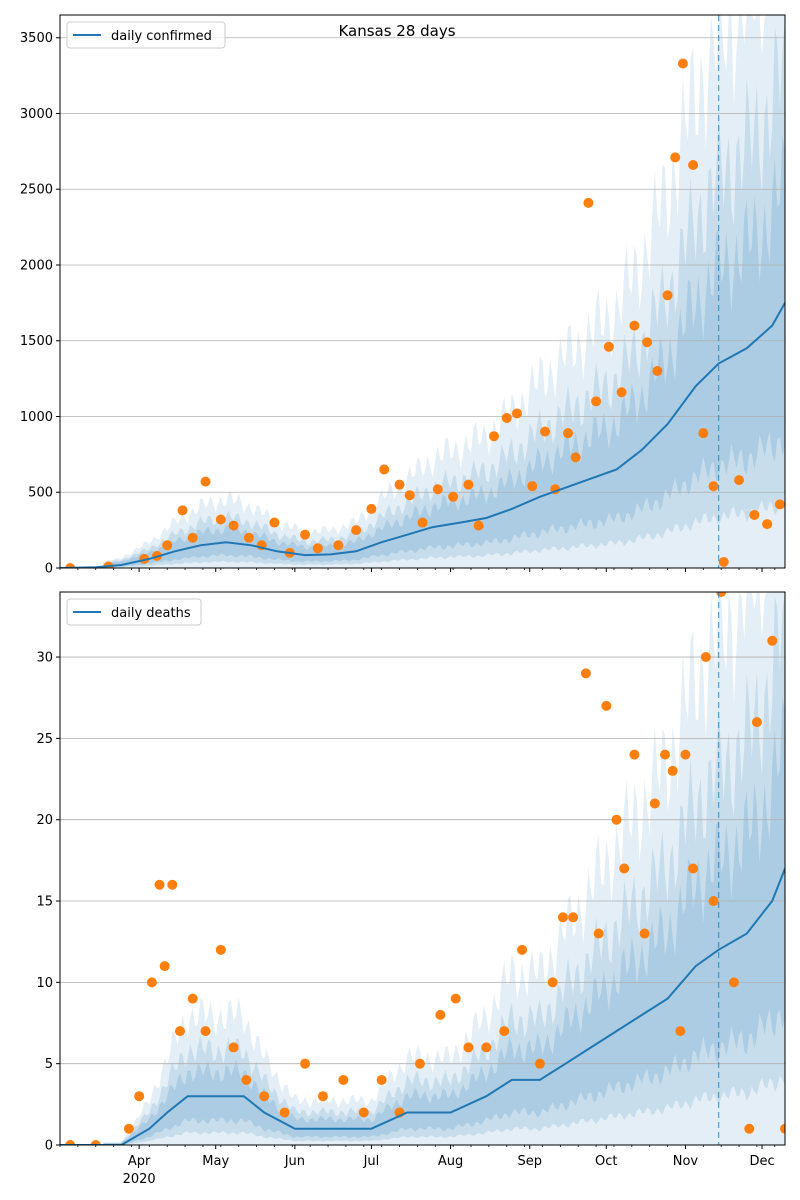 This screenshot has height=1200, width=800. What do you see at coordinates (686, 1161) in the screenshot?
I see `x-tick-label: Nov` at bounding box center [686, 1161].